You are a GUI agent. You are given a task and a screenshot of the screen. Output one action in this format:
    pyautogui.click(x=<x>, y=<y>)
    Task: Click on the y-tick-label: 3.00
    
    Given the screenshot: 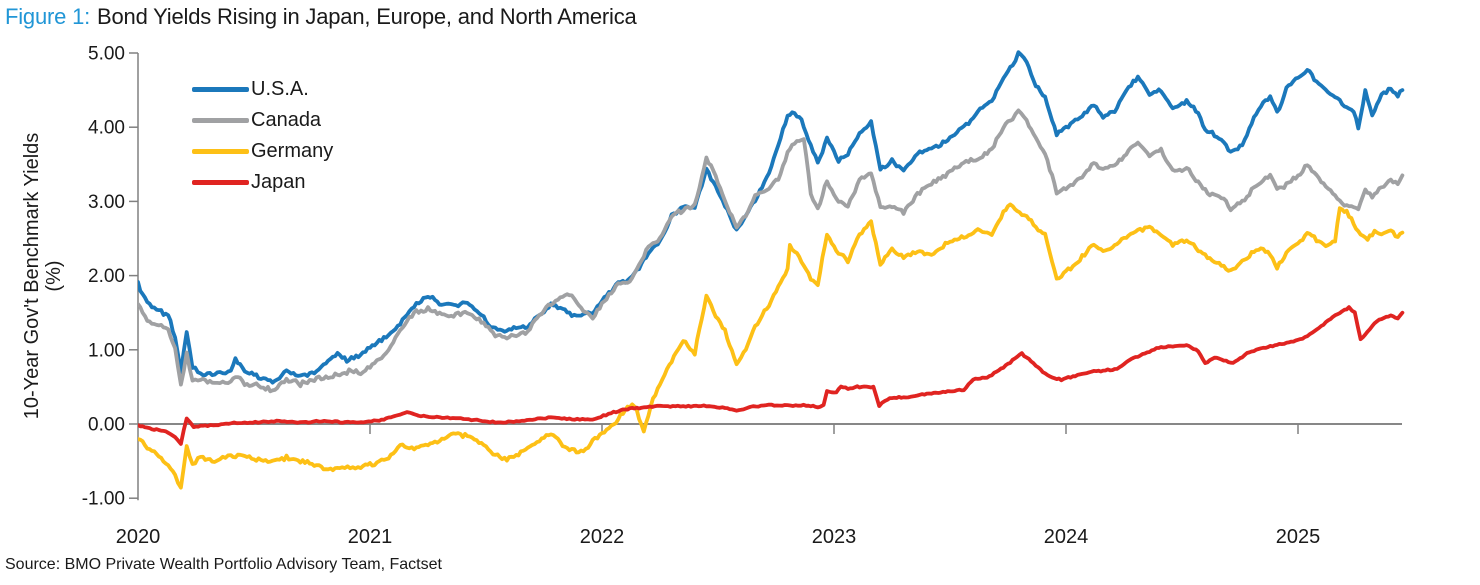 What is the action you would take?
    pyautogui.click(x=106, y=202)
    